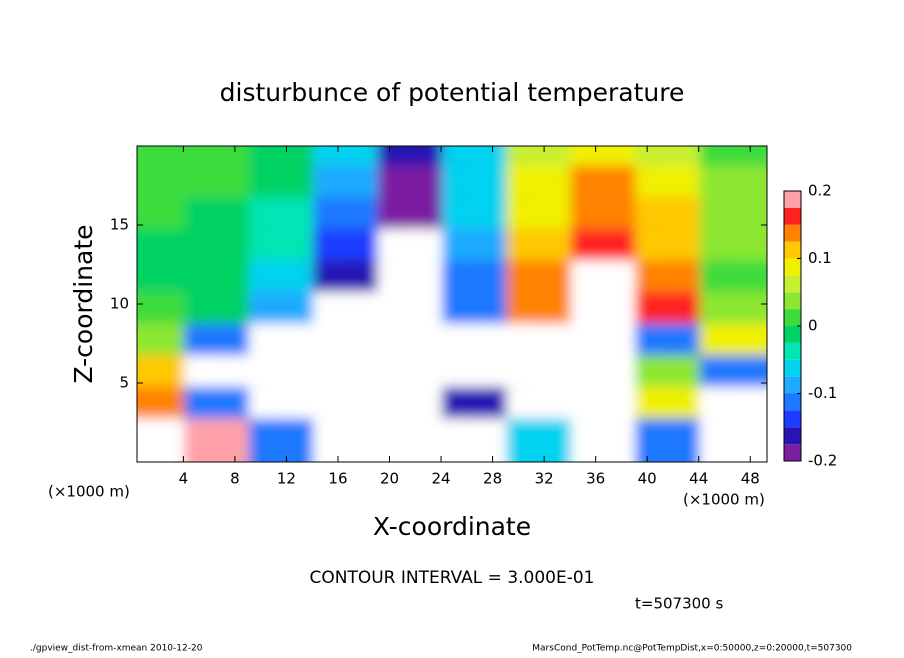 The height and width of the screenshot is (658, 904). I want to click on y-tick-label: 15, so click(119, 225).